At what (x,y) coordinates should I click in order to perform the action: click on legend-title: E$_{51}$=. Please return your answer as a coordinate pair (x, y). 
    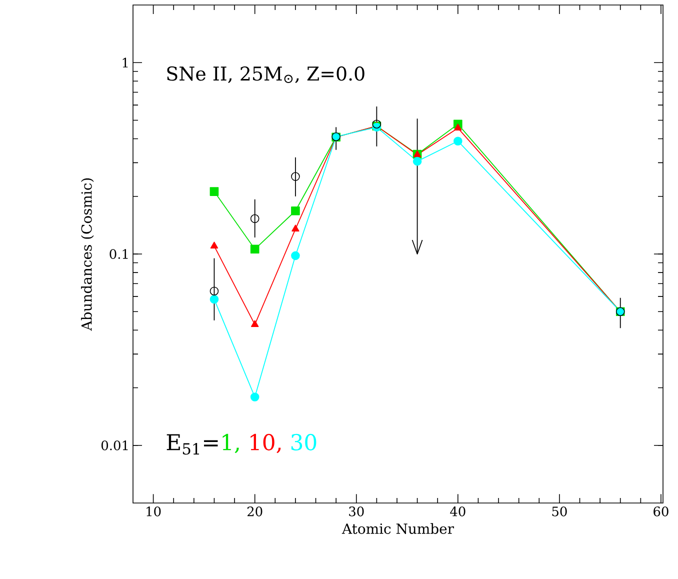
    Looking at the image, I should click on (192, 444).